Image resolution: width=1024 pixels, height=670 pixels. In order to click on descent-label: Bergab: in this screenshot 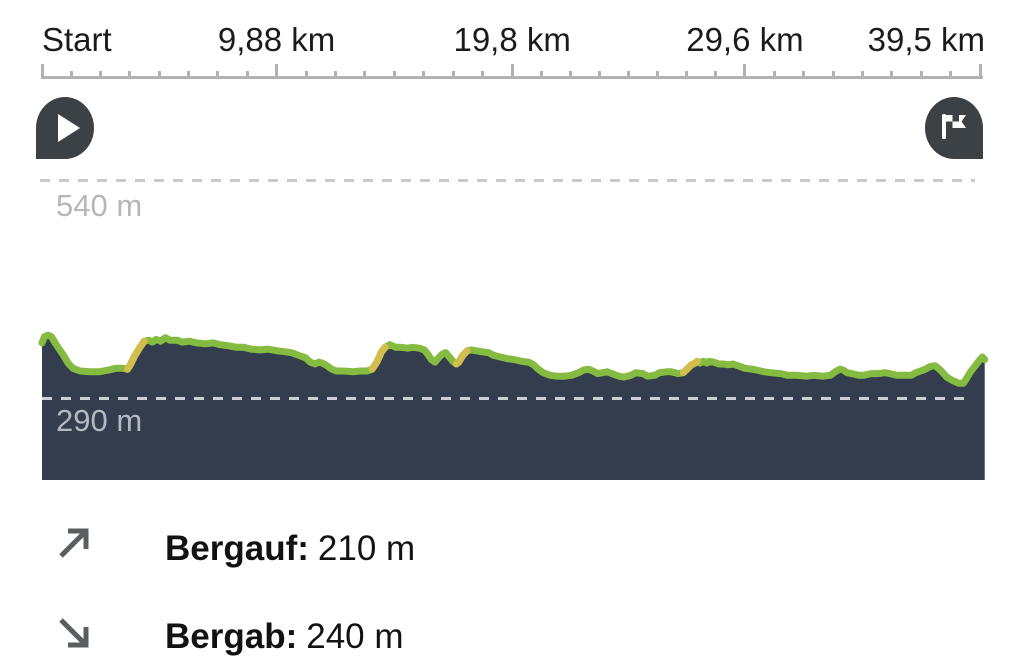, I will do `click(231, 636)`.